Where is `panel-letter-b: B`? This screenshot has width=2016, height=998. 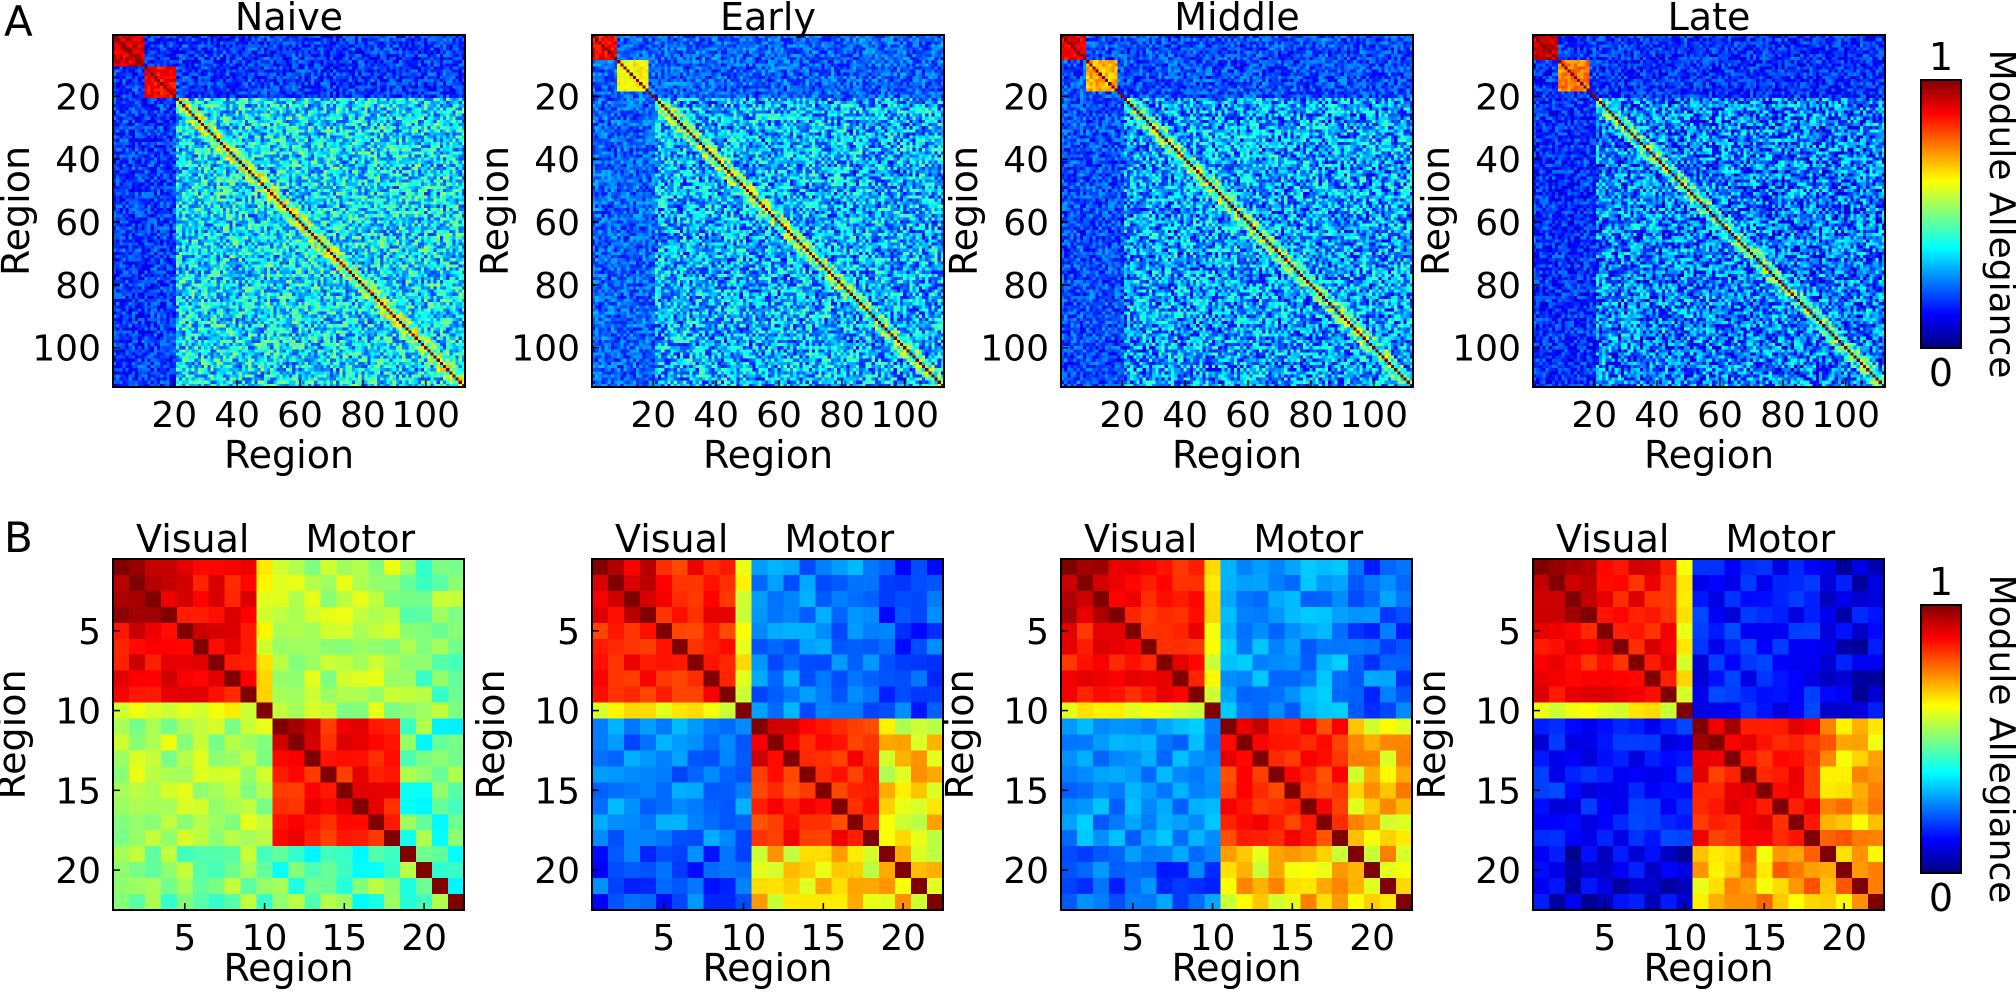 panel-letter-b: B is located at coordinates (18, 537).